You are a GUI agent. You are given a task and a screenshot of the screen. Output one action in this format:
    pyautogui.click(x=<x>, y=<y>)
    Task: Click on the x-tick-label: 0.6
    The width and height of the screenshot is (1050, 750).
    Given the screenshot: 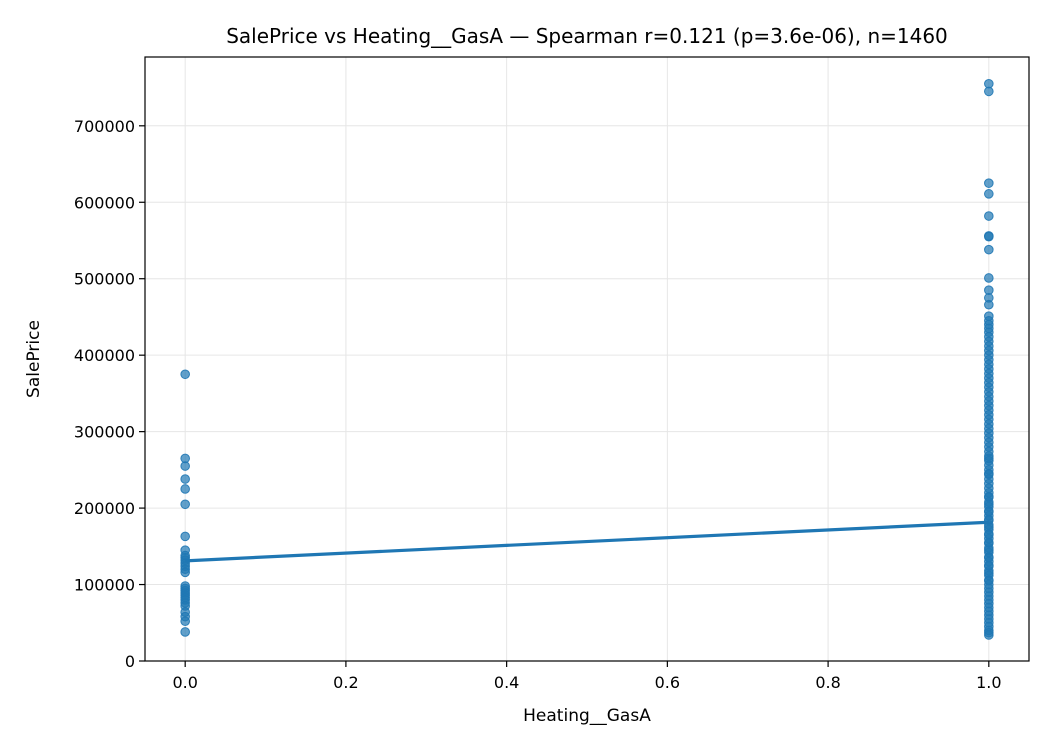 What is the action you would take?
    pyautogui.click(x=667, y=682)
    